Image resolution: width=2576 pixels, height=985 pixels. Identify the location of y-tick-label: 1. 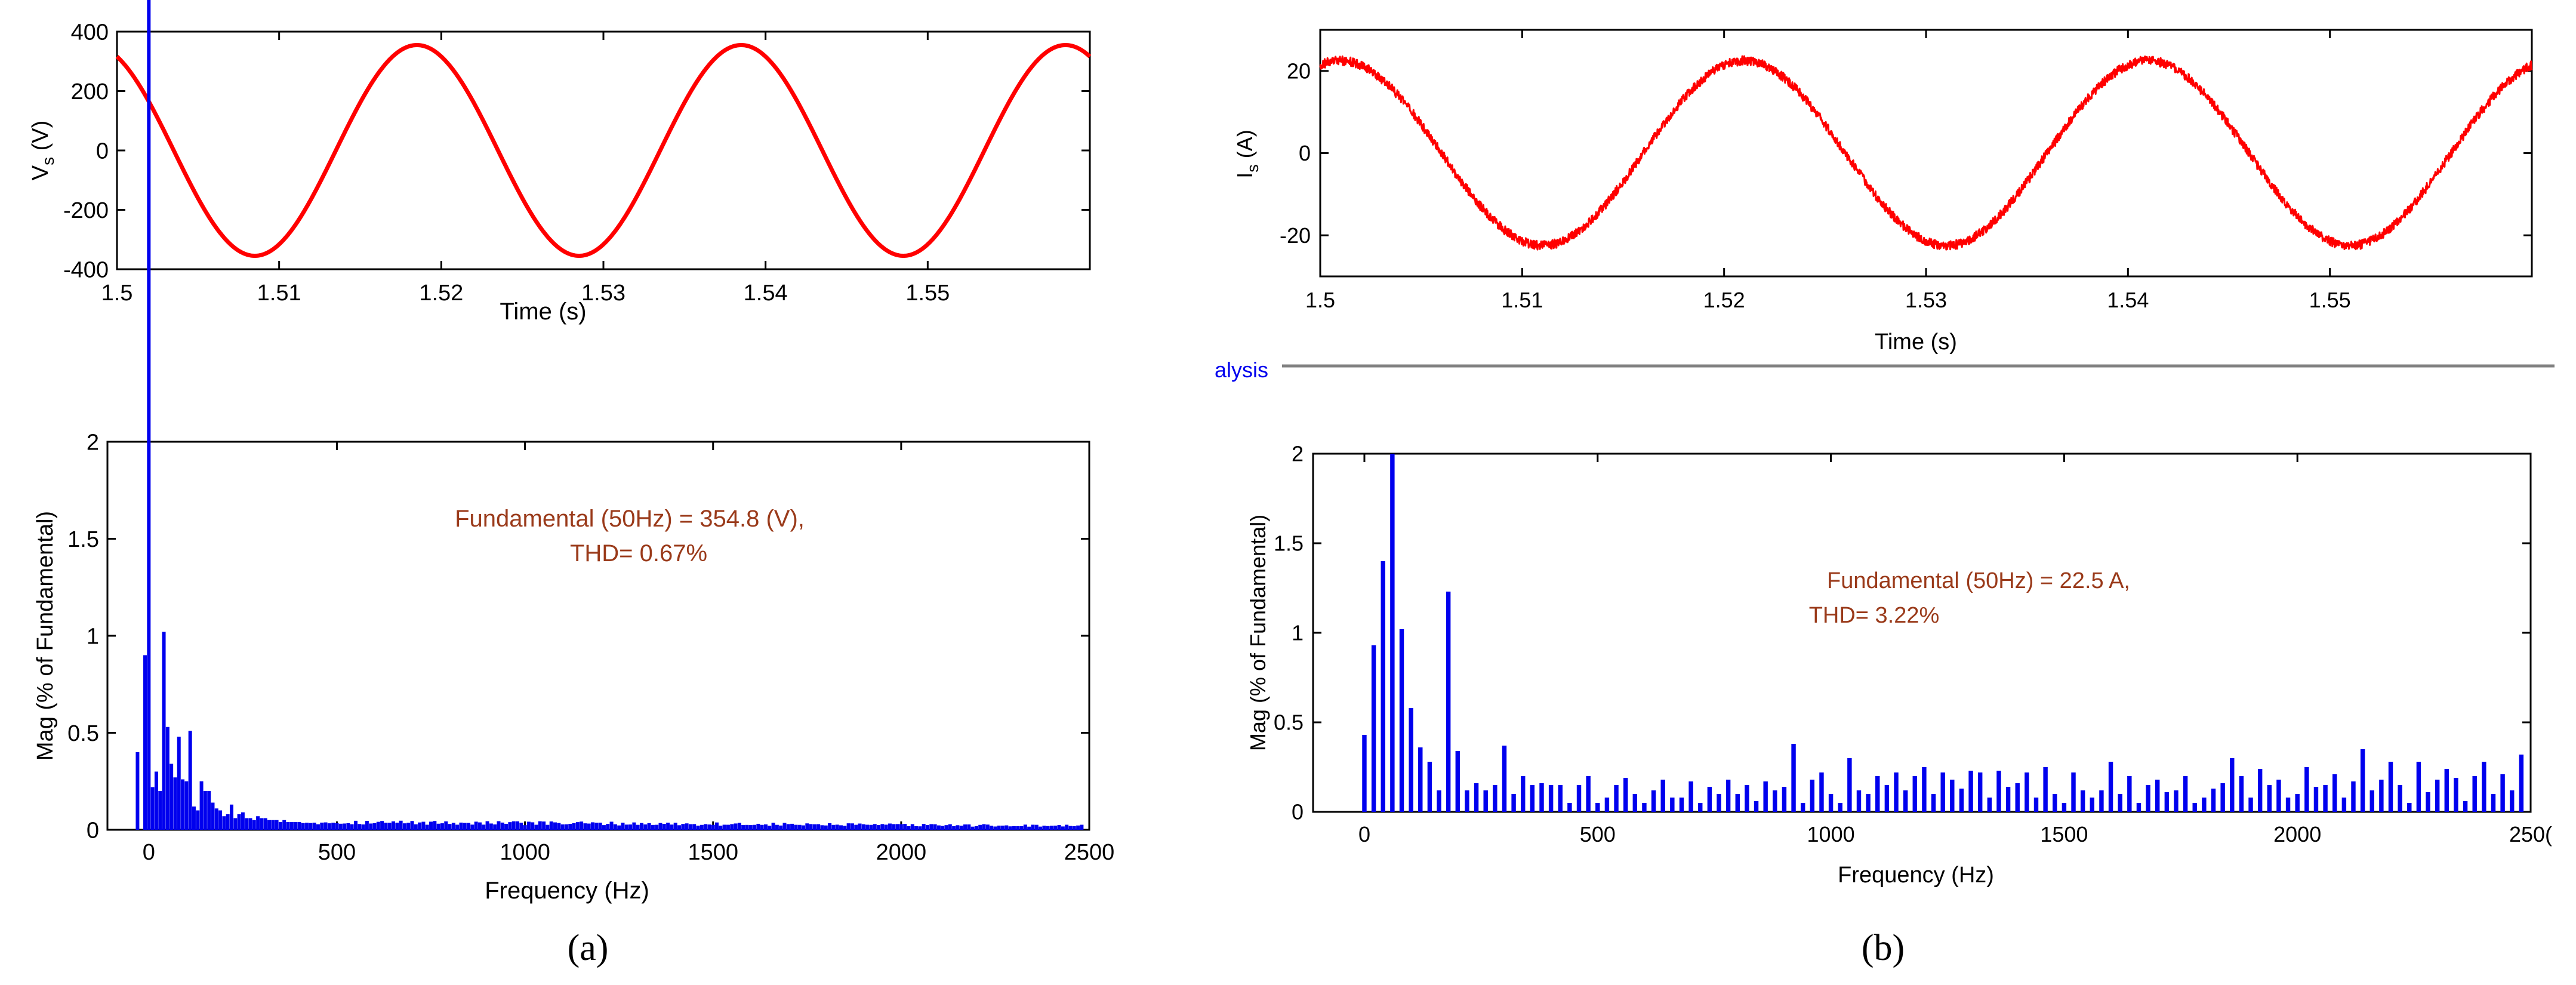
(1298, 633).